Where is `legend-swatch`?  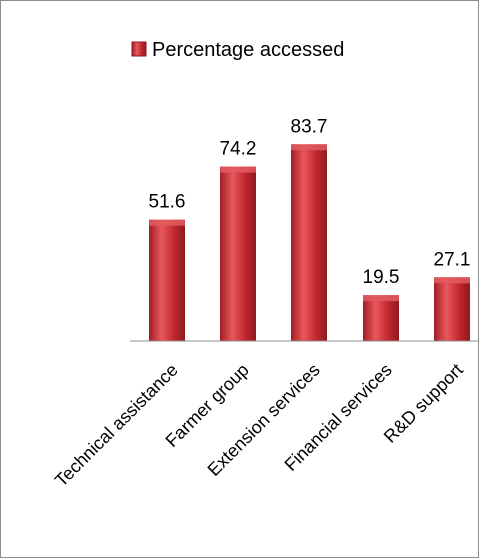
legend-swatch is located at coordinates (139, 49).